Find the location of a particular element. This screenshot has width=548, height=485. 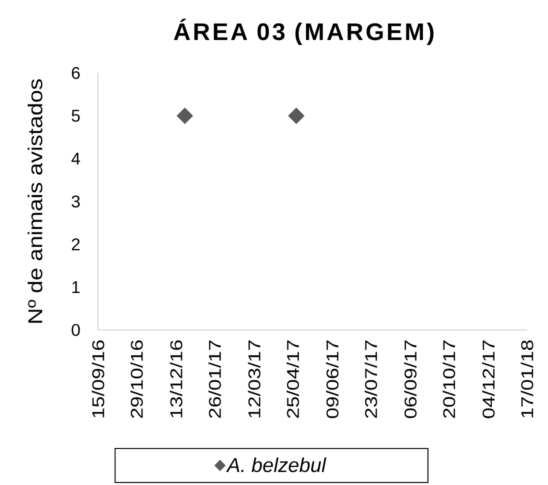

y-tick-label: 6 is located at coordinates (76, 73).